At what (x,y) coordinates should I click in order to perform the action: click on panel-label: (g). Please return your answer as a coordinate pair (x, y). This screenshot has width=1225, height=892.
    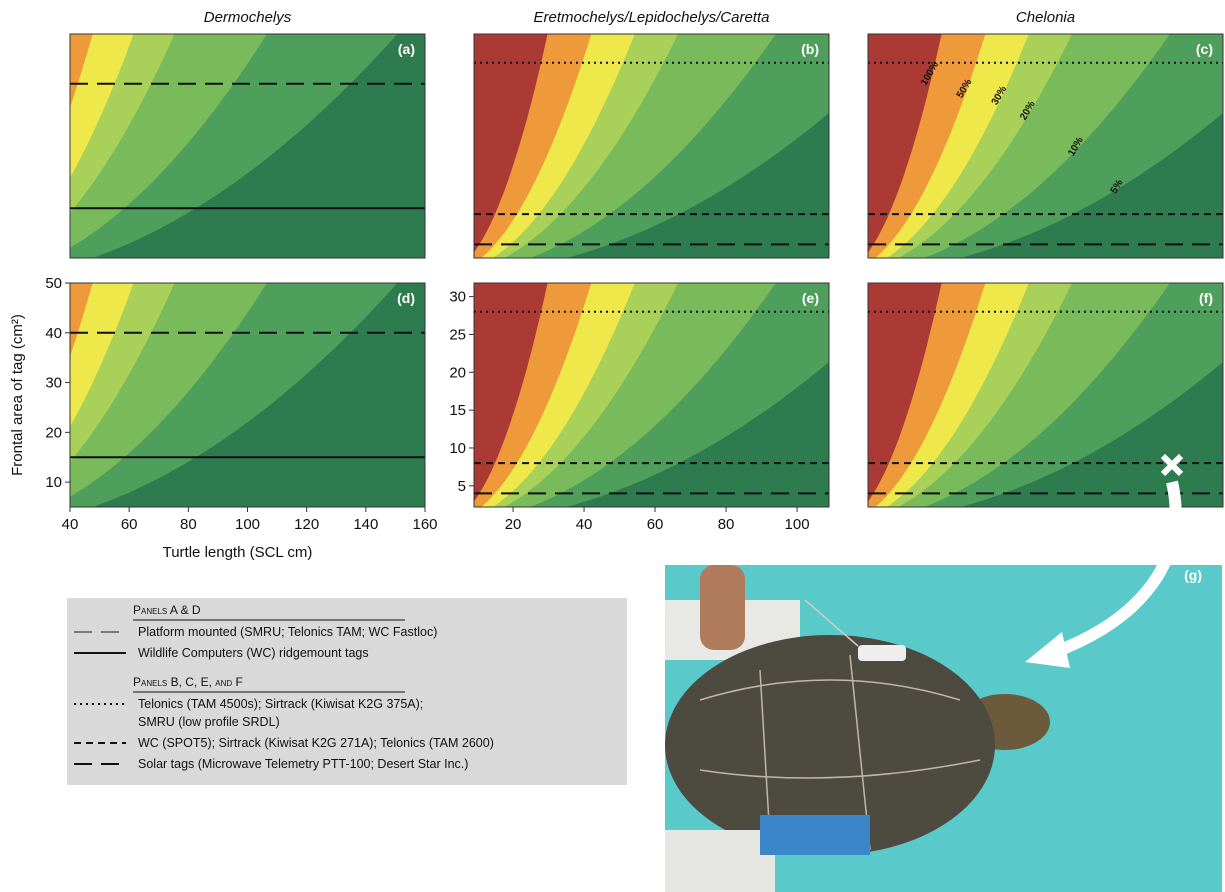
    Looking at the image, I should click on (1193, 575).